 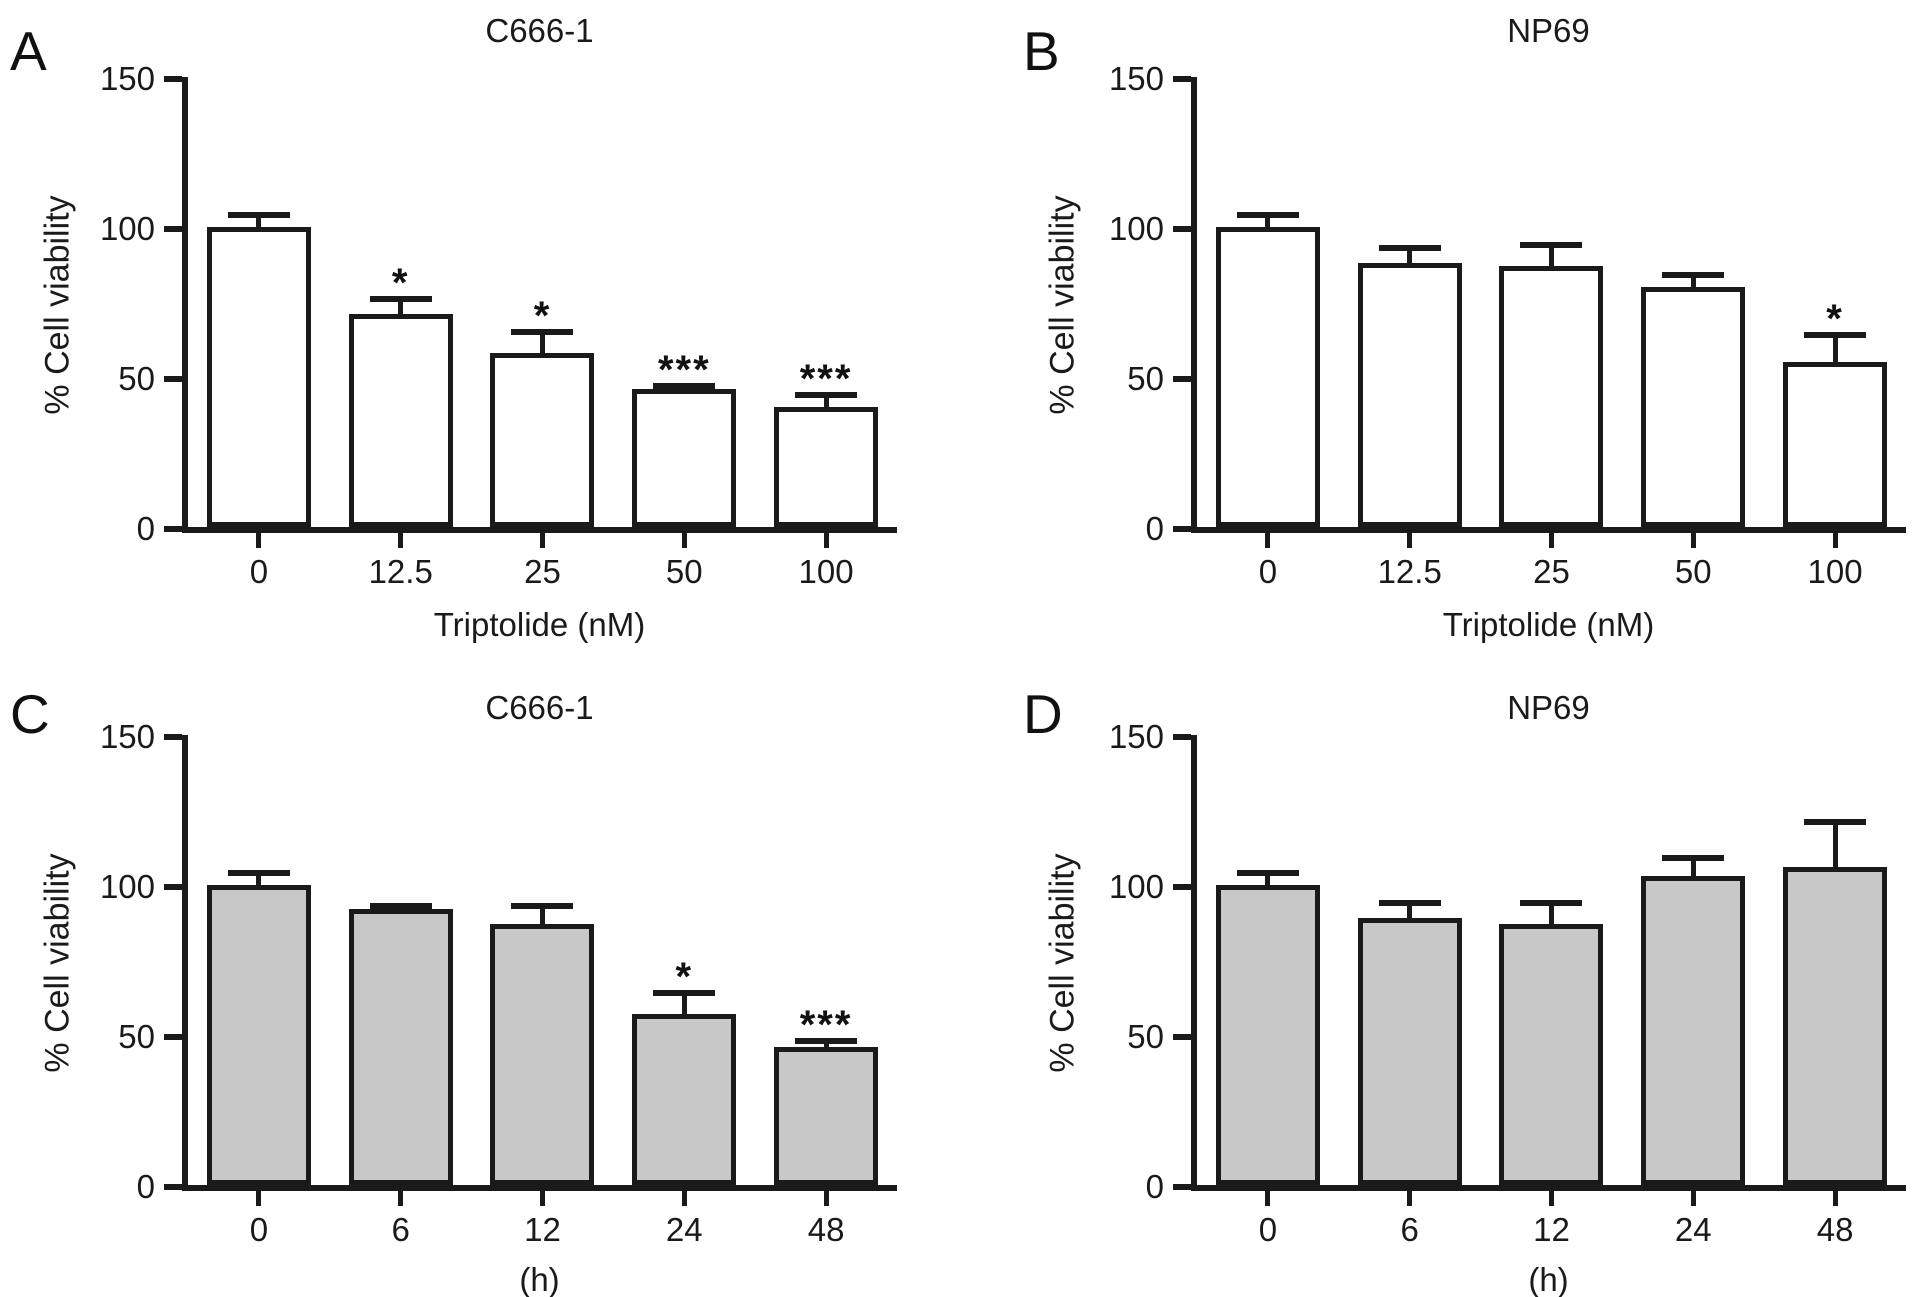 I want to click on plot-area: *, so click(x=1548, y=305).